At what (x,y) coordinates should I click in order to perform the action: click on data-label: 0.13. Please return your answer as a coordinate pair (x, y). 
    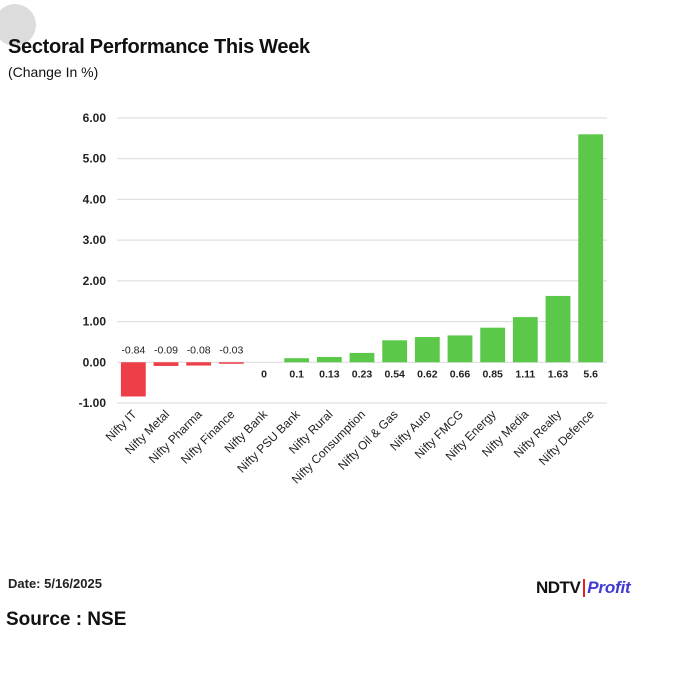
    Looking at the image, I should click on (329, 374).